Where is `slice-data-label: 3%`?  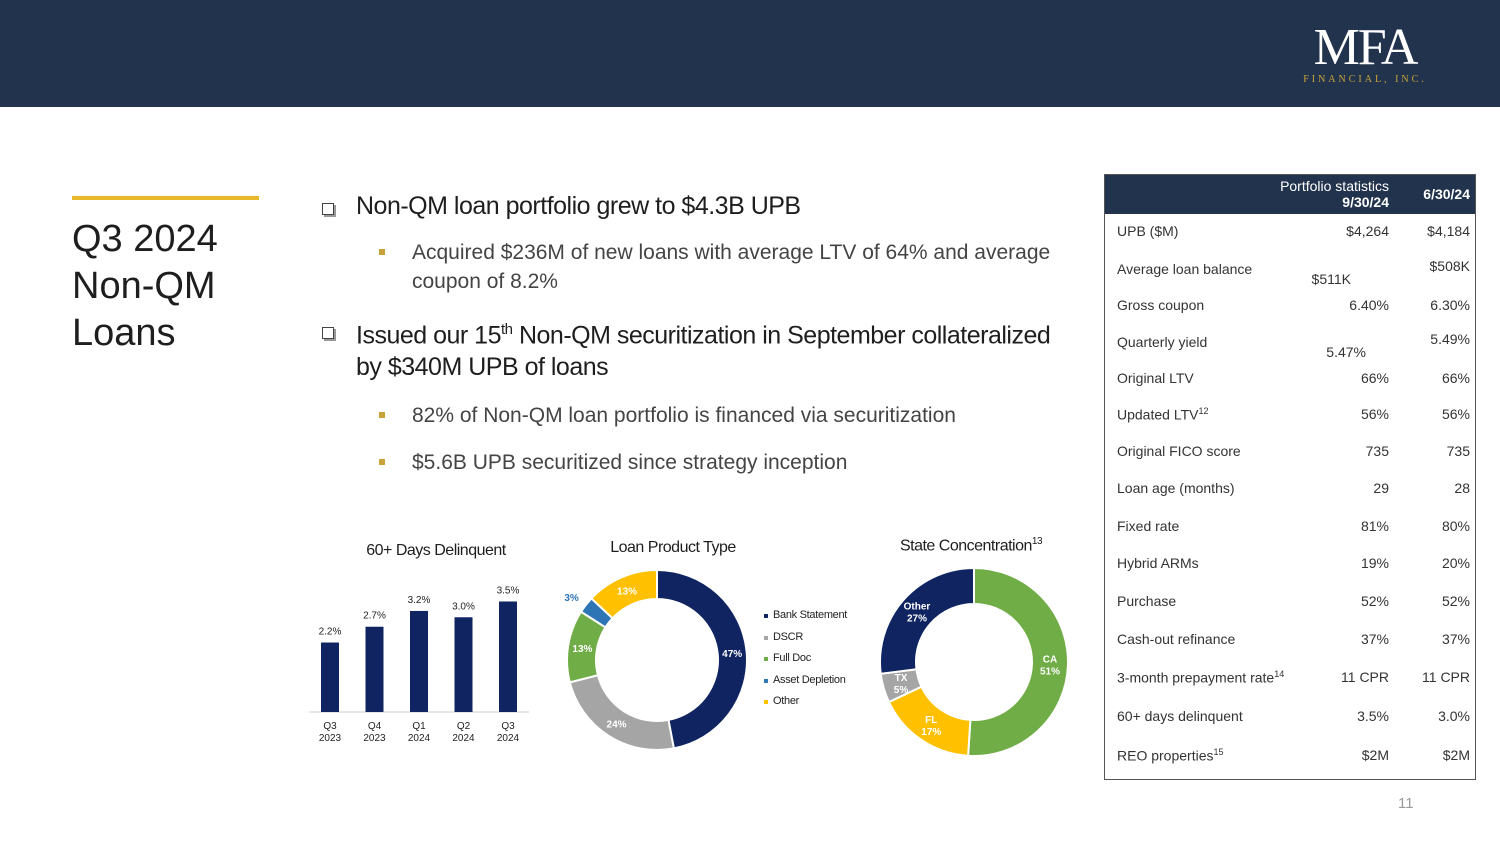 slice-data-label: 3% is located at coordinates (571, 598).